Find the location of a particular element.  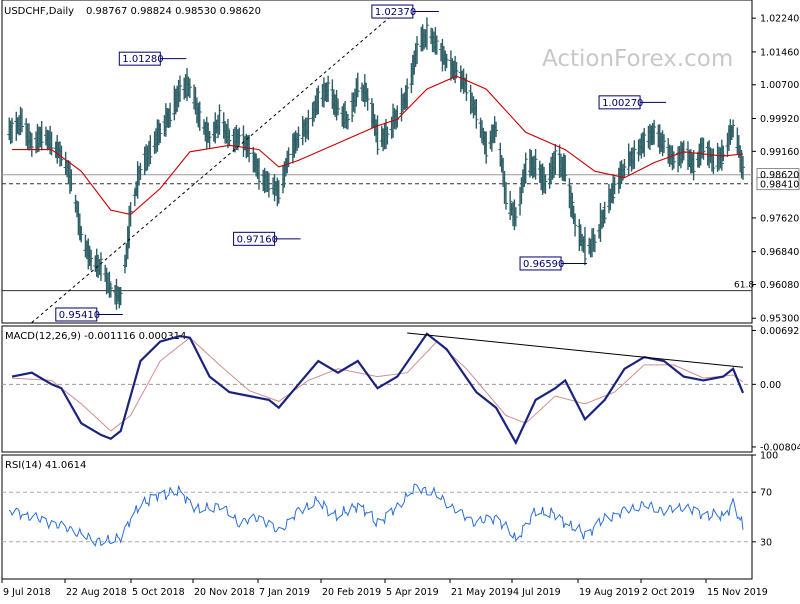

price-tick-label: 0.95300 is located at coordinates (779, 319).